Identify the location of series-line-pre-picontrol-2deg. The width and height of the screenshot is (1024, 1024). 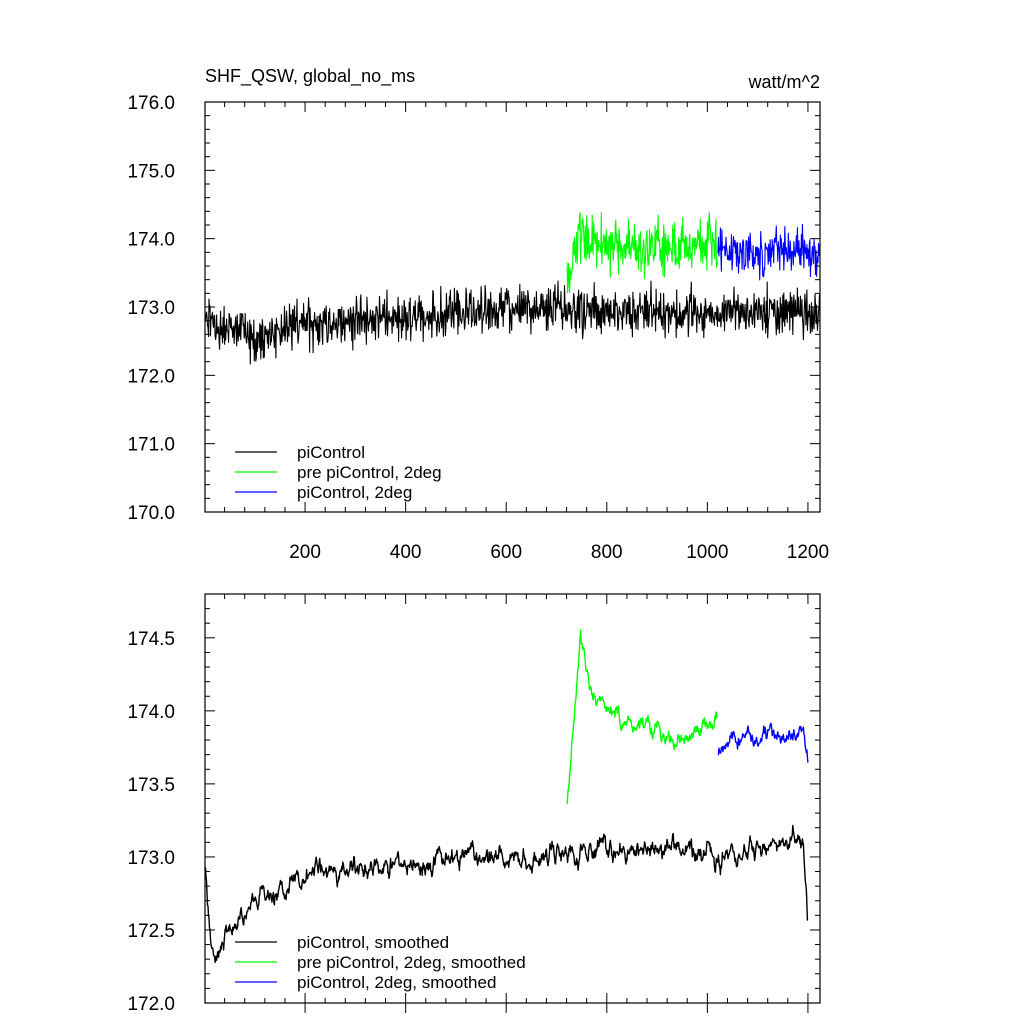
(642, 253).